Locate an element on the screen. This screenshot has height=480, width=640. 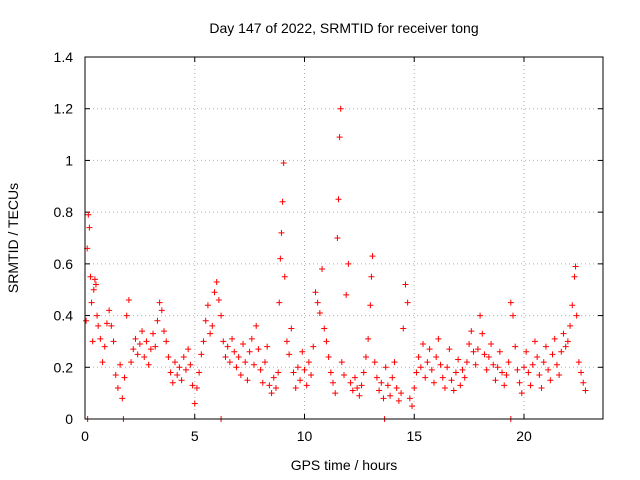
y-axis-label: SRMTID / TECUs is located at coordinates (13, 238).